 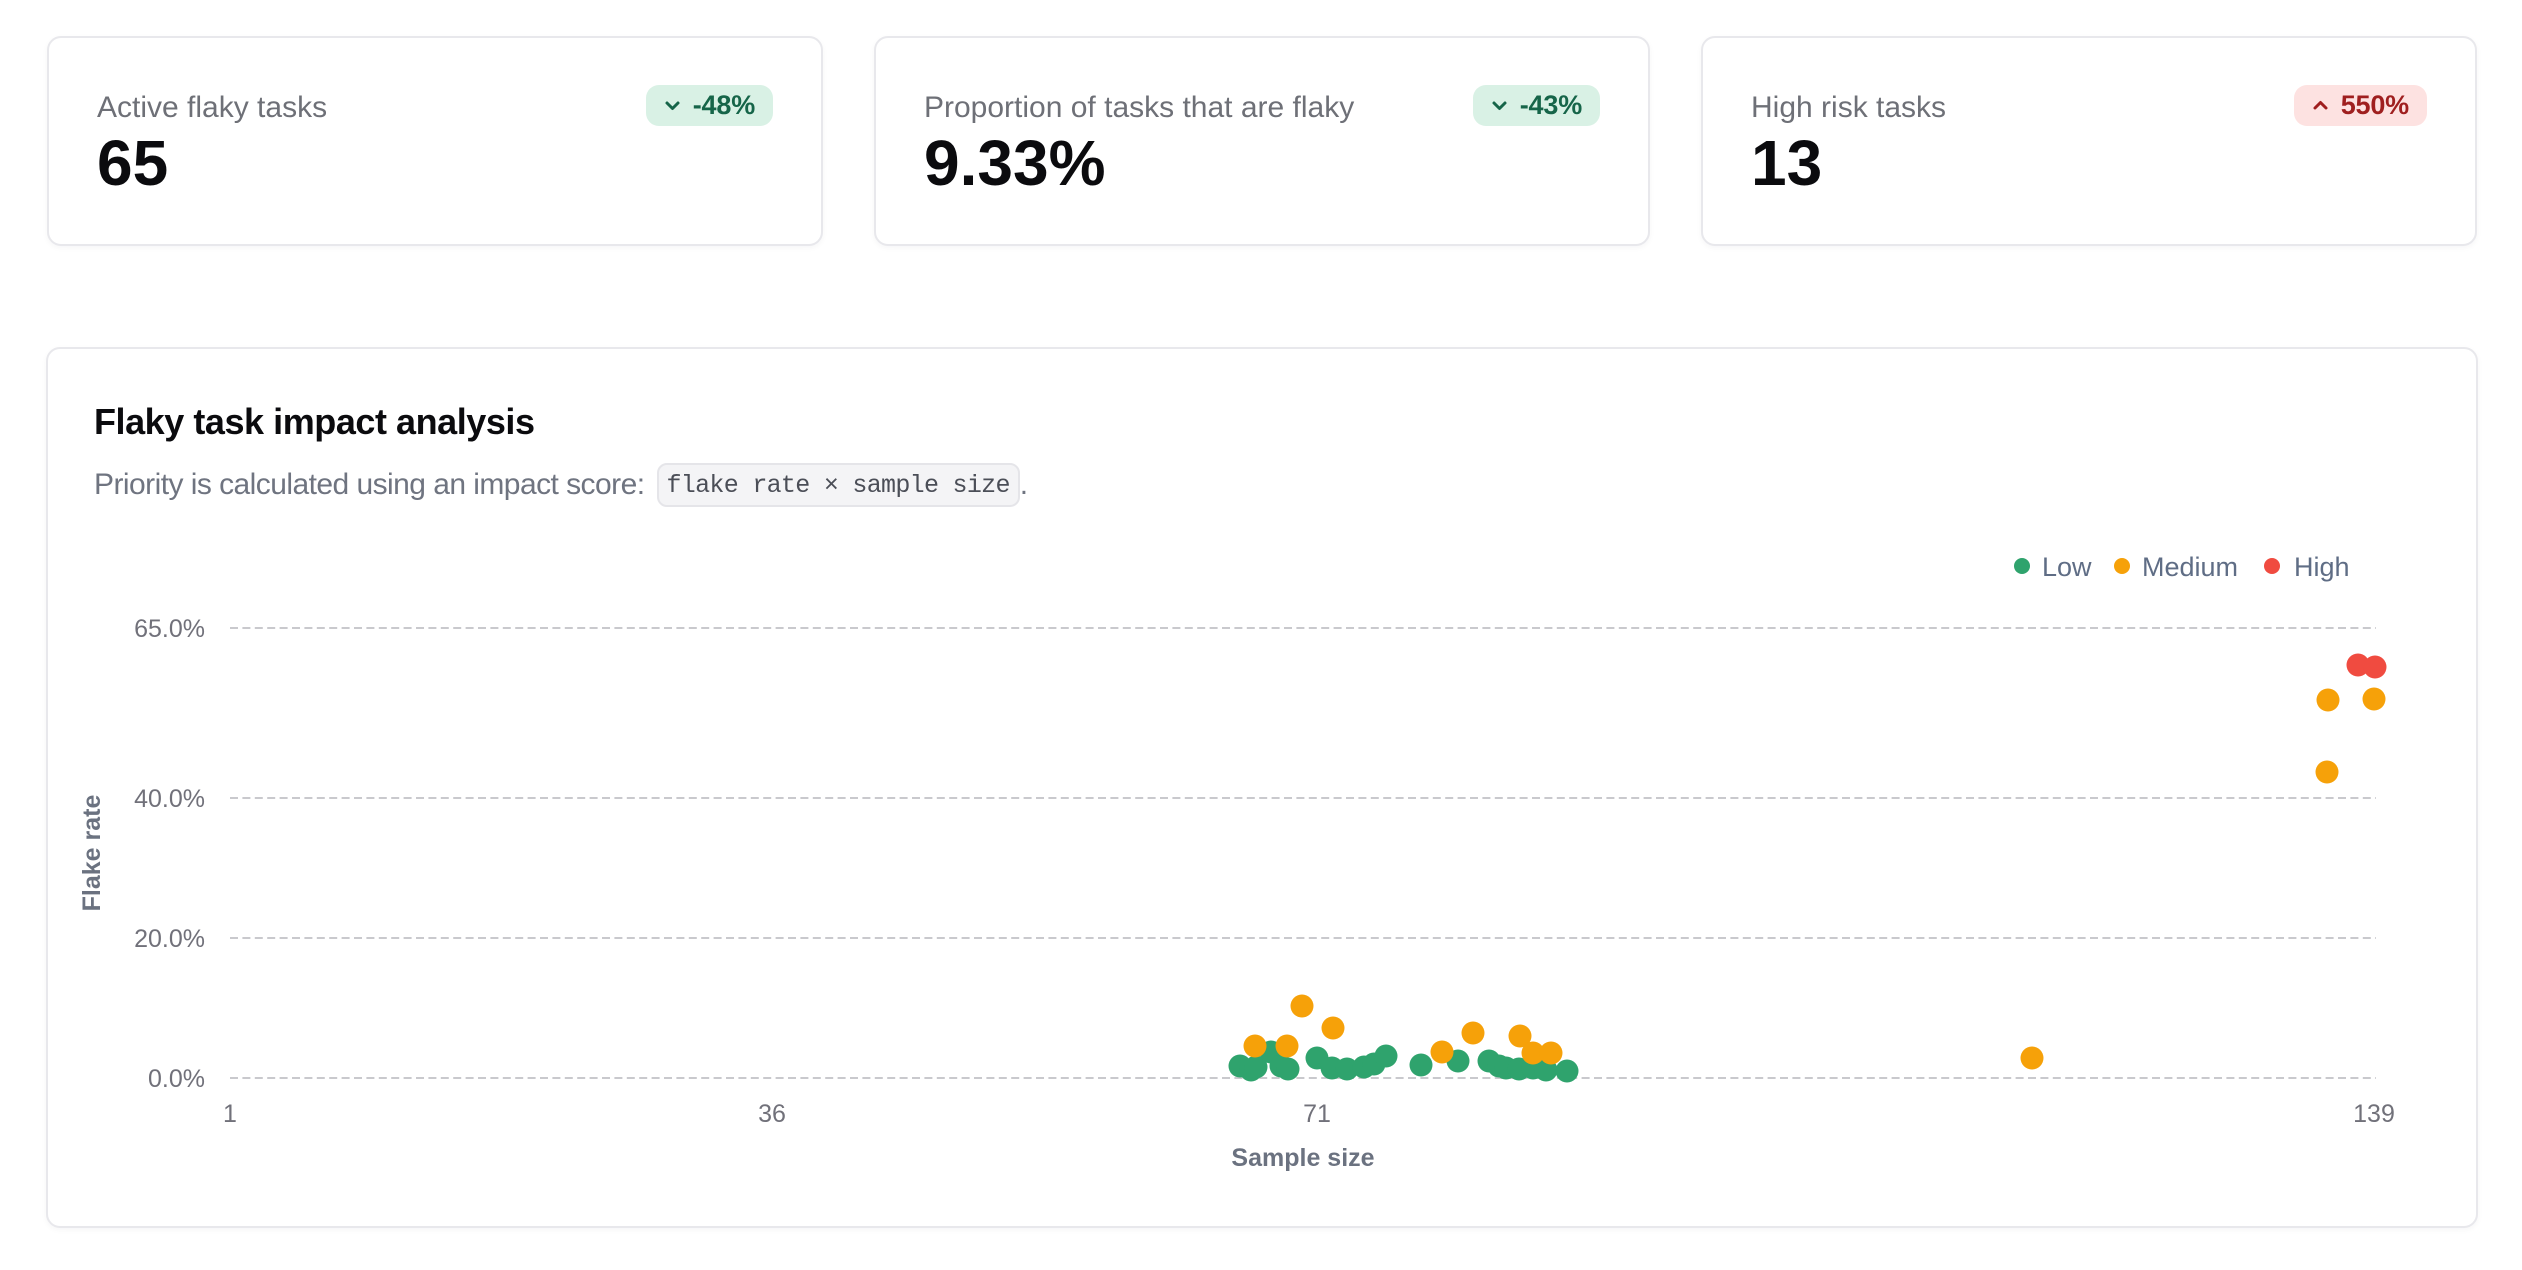 What do you see at coordinates (230, 1114) in the screenshot?
I see `svg-text: 1` at bounding box center [230, 1114].